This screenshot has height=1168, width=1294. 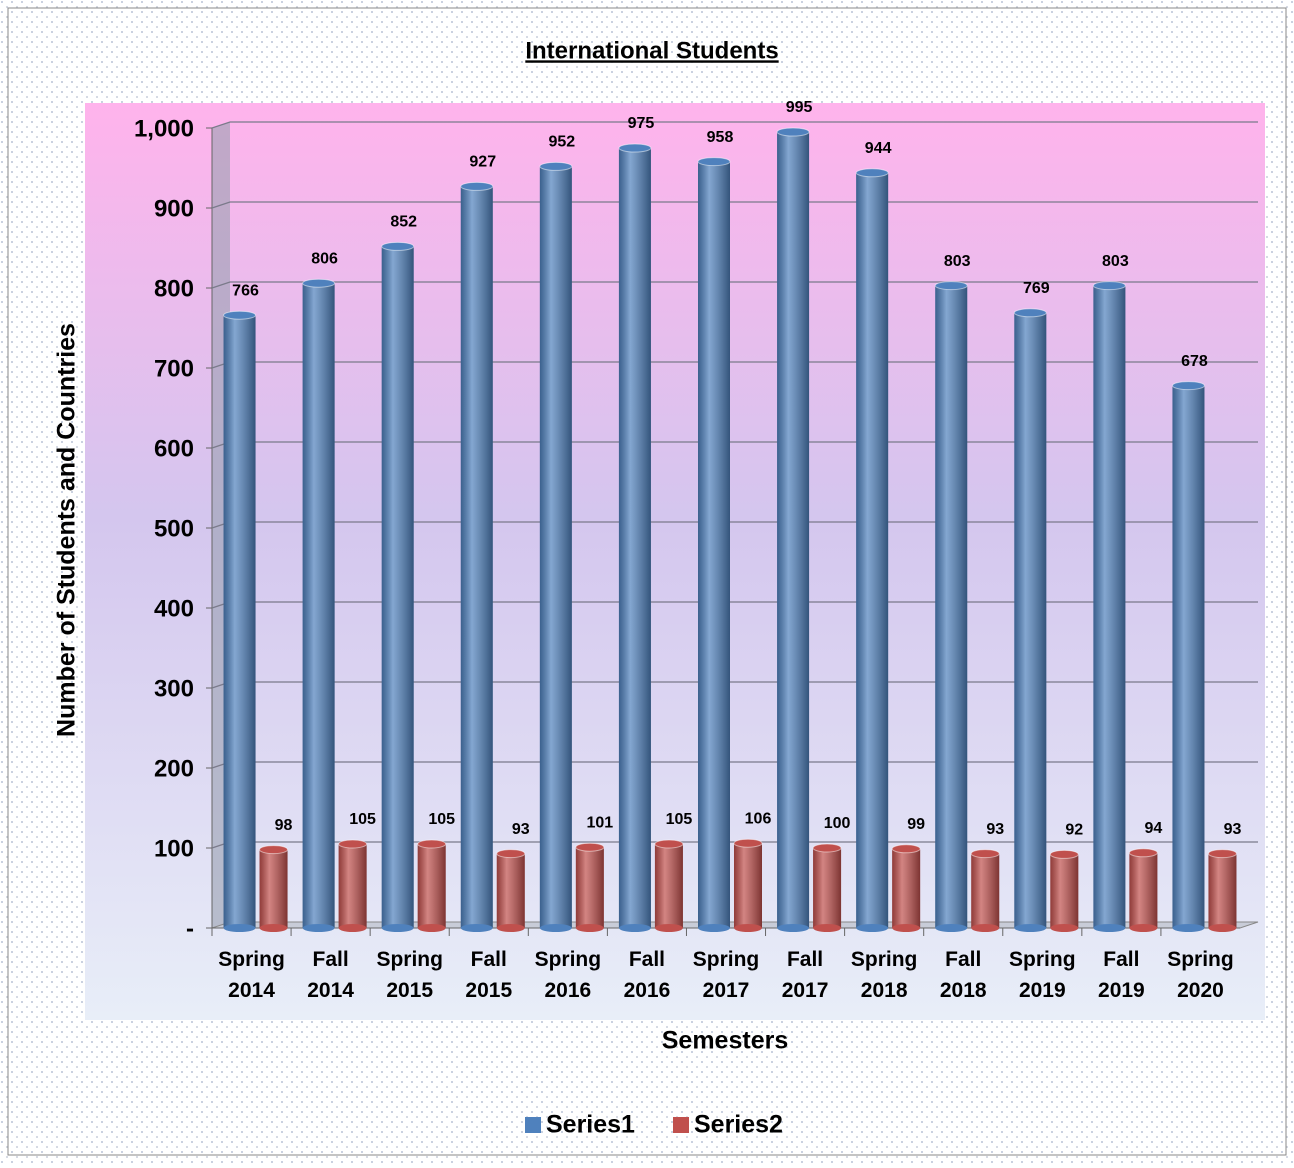 I want to click on data-label: 958, so click(x=720, y=137).